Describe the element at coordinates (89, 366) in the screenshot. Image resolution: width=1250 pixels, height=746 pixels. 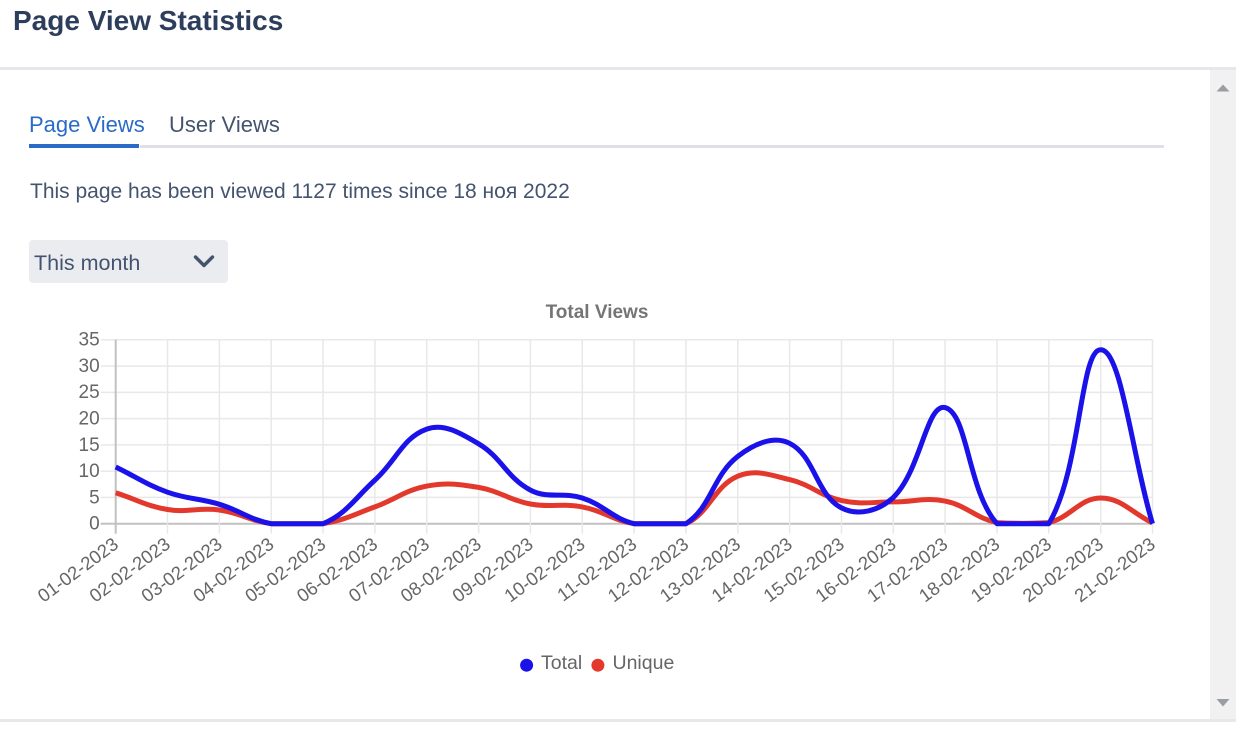
I see `svg-text: 30` at that location.